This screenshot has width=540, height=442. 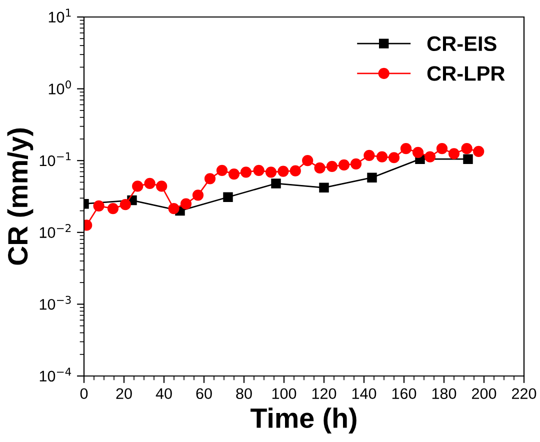 I want to click on x-tick-label: 220, so click(x=524, y=394).